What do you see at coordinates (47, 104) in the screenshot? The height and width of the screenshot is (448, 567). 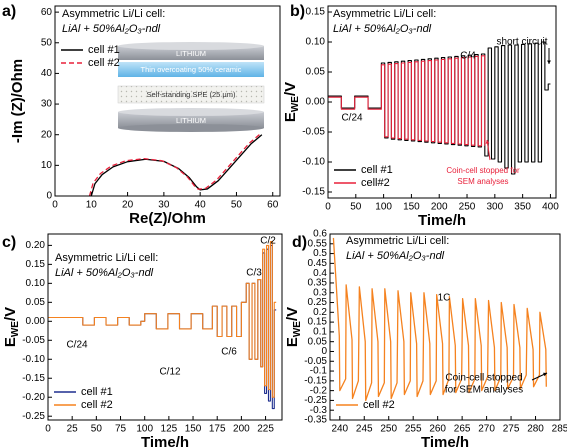 I see `y-tick-label: 30` at bounding box center [47, 104].